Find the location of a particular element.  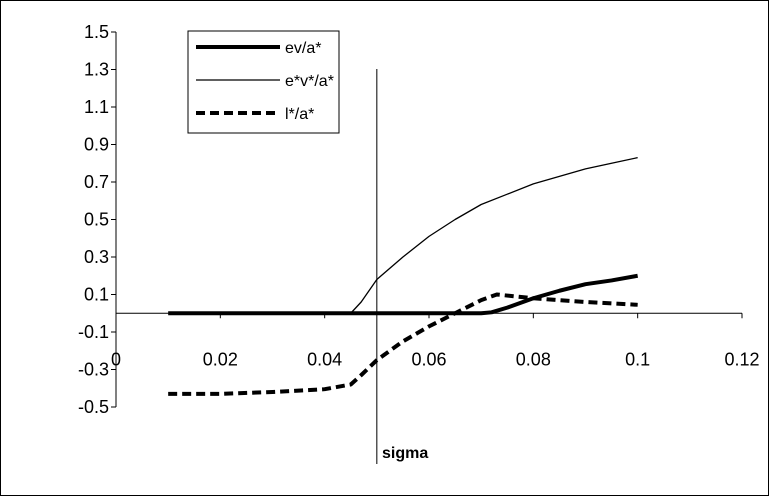

y-tick-label: -0.3 is located at coordinates (93, 370).